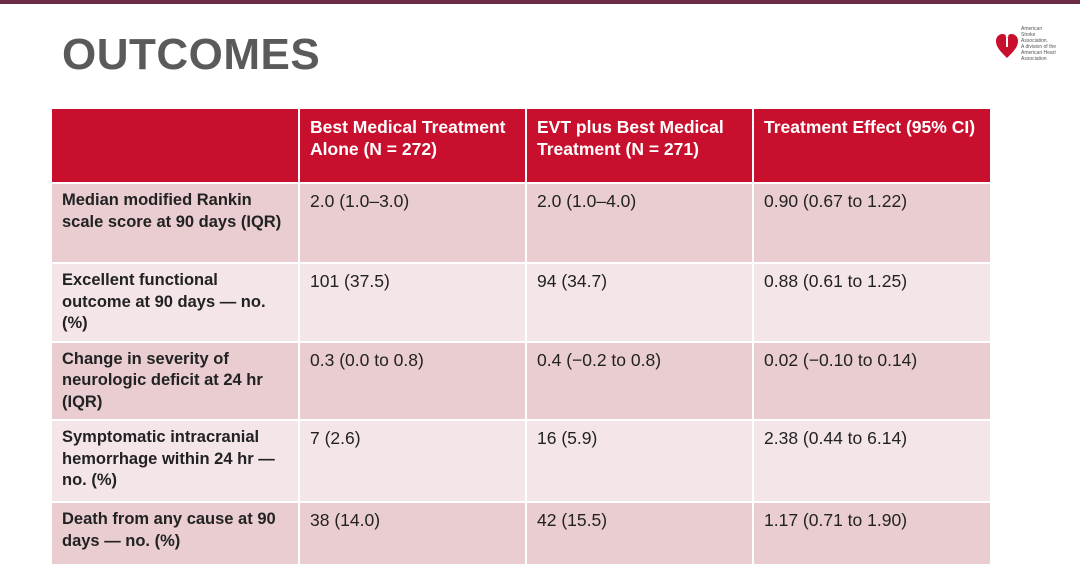 Image resolution: width=1080 pixels, height=566 pixels. Describe the element at coordinates (639, 223) in the screenshot. I see `table-cell: 2.0 (1.0–4.0)` at that location.